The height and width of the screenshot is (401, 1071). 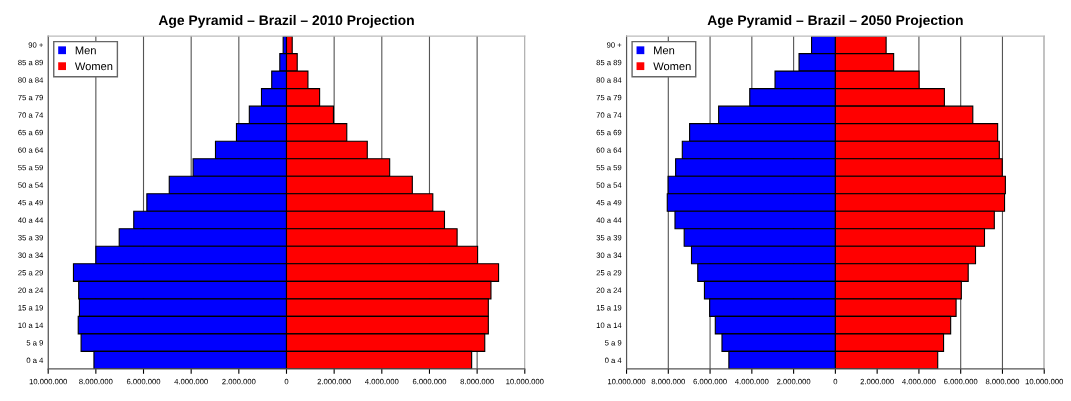 I want to click on chart-title: Age Pyramid – Brazil – 2010 Projection, so click(x=286, y=21).